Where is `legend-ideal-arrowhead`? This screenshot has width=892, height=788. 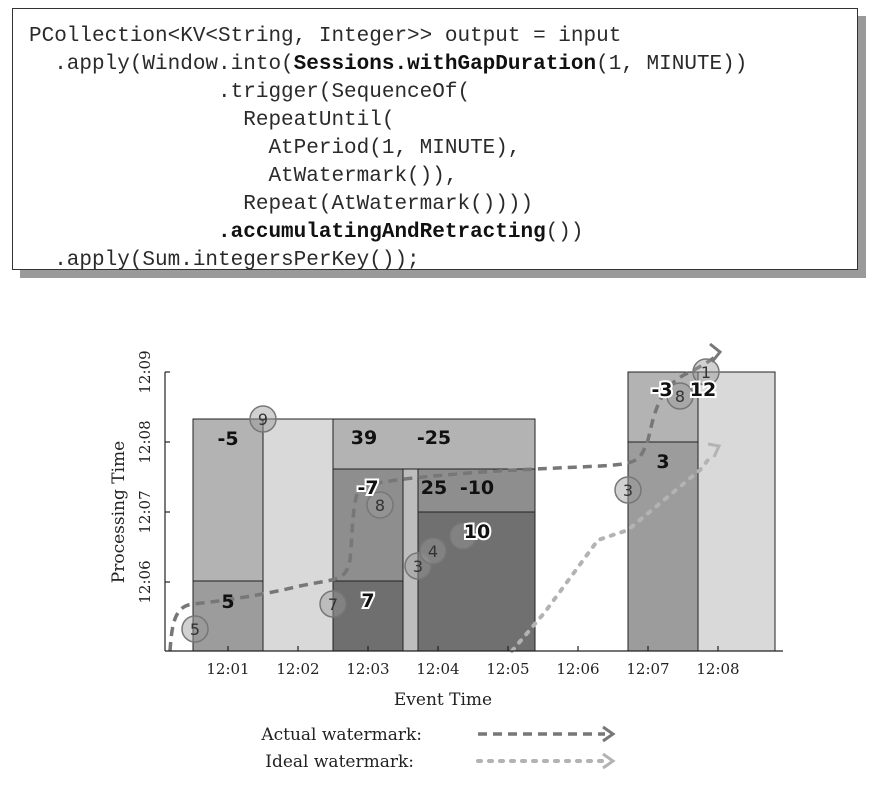
legend-ideal-arrowhead is located at coordinates (609, 761).